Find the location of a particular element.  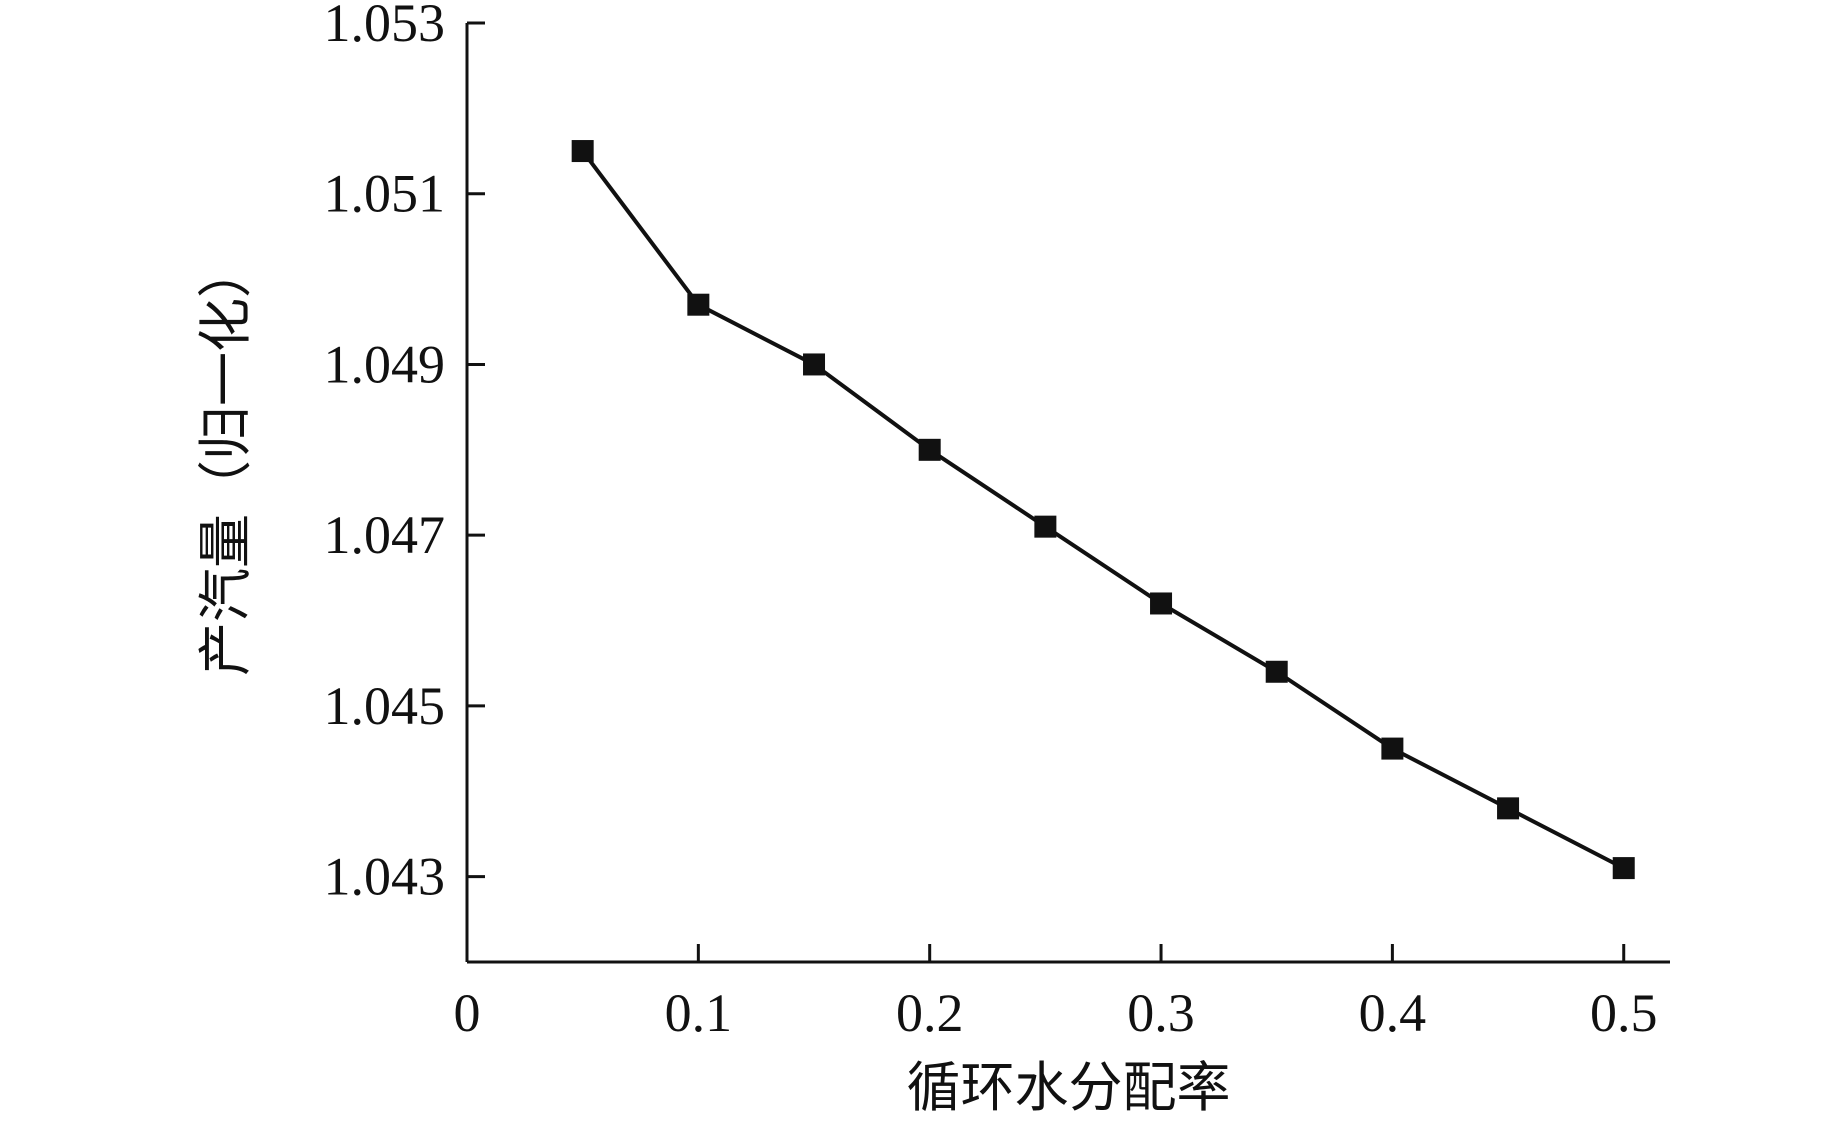

x-tick-label: 0.1 is located at coordinates (699, 1013).